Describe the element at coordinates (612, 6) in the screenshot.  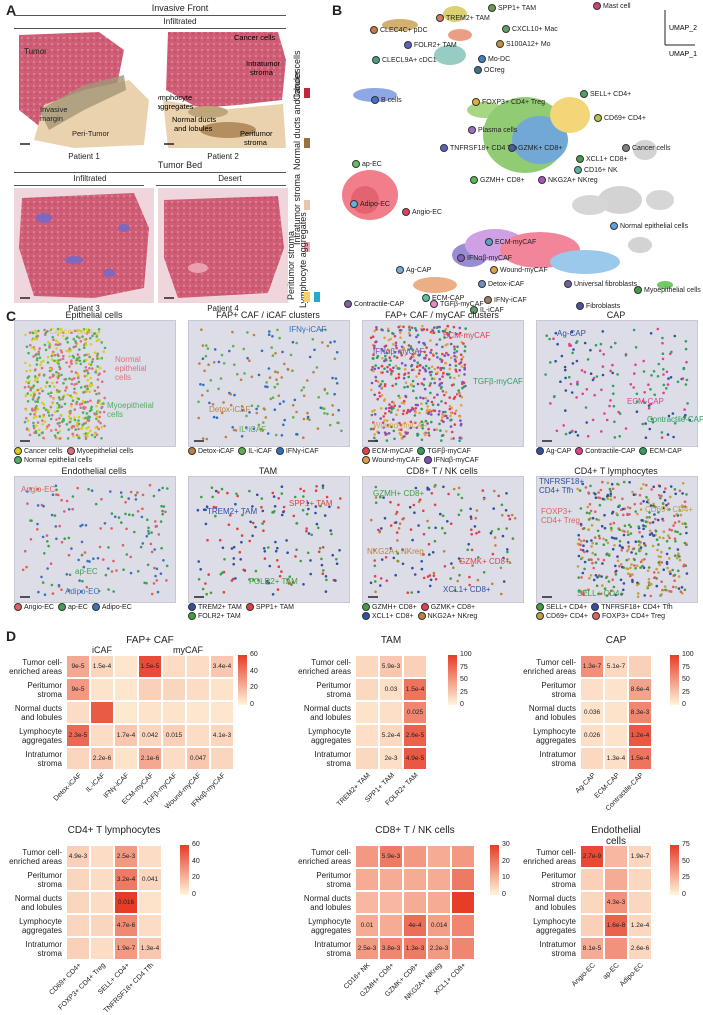
I see `umap-cluster-label: Mast cell` at that location.